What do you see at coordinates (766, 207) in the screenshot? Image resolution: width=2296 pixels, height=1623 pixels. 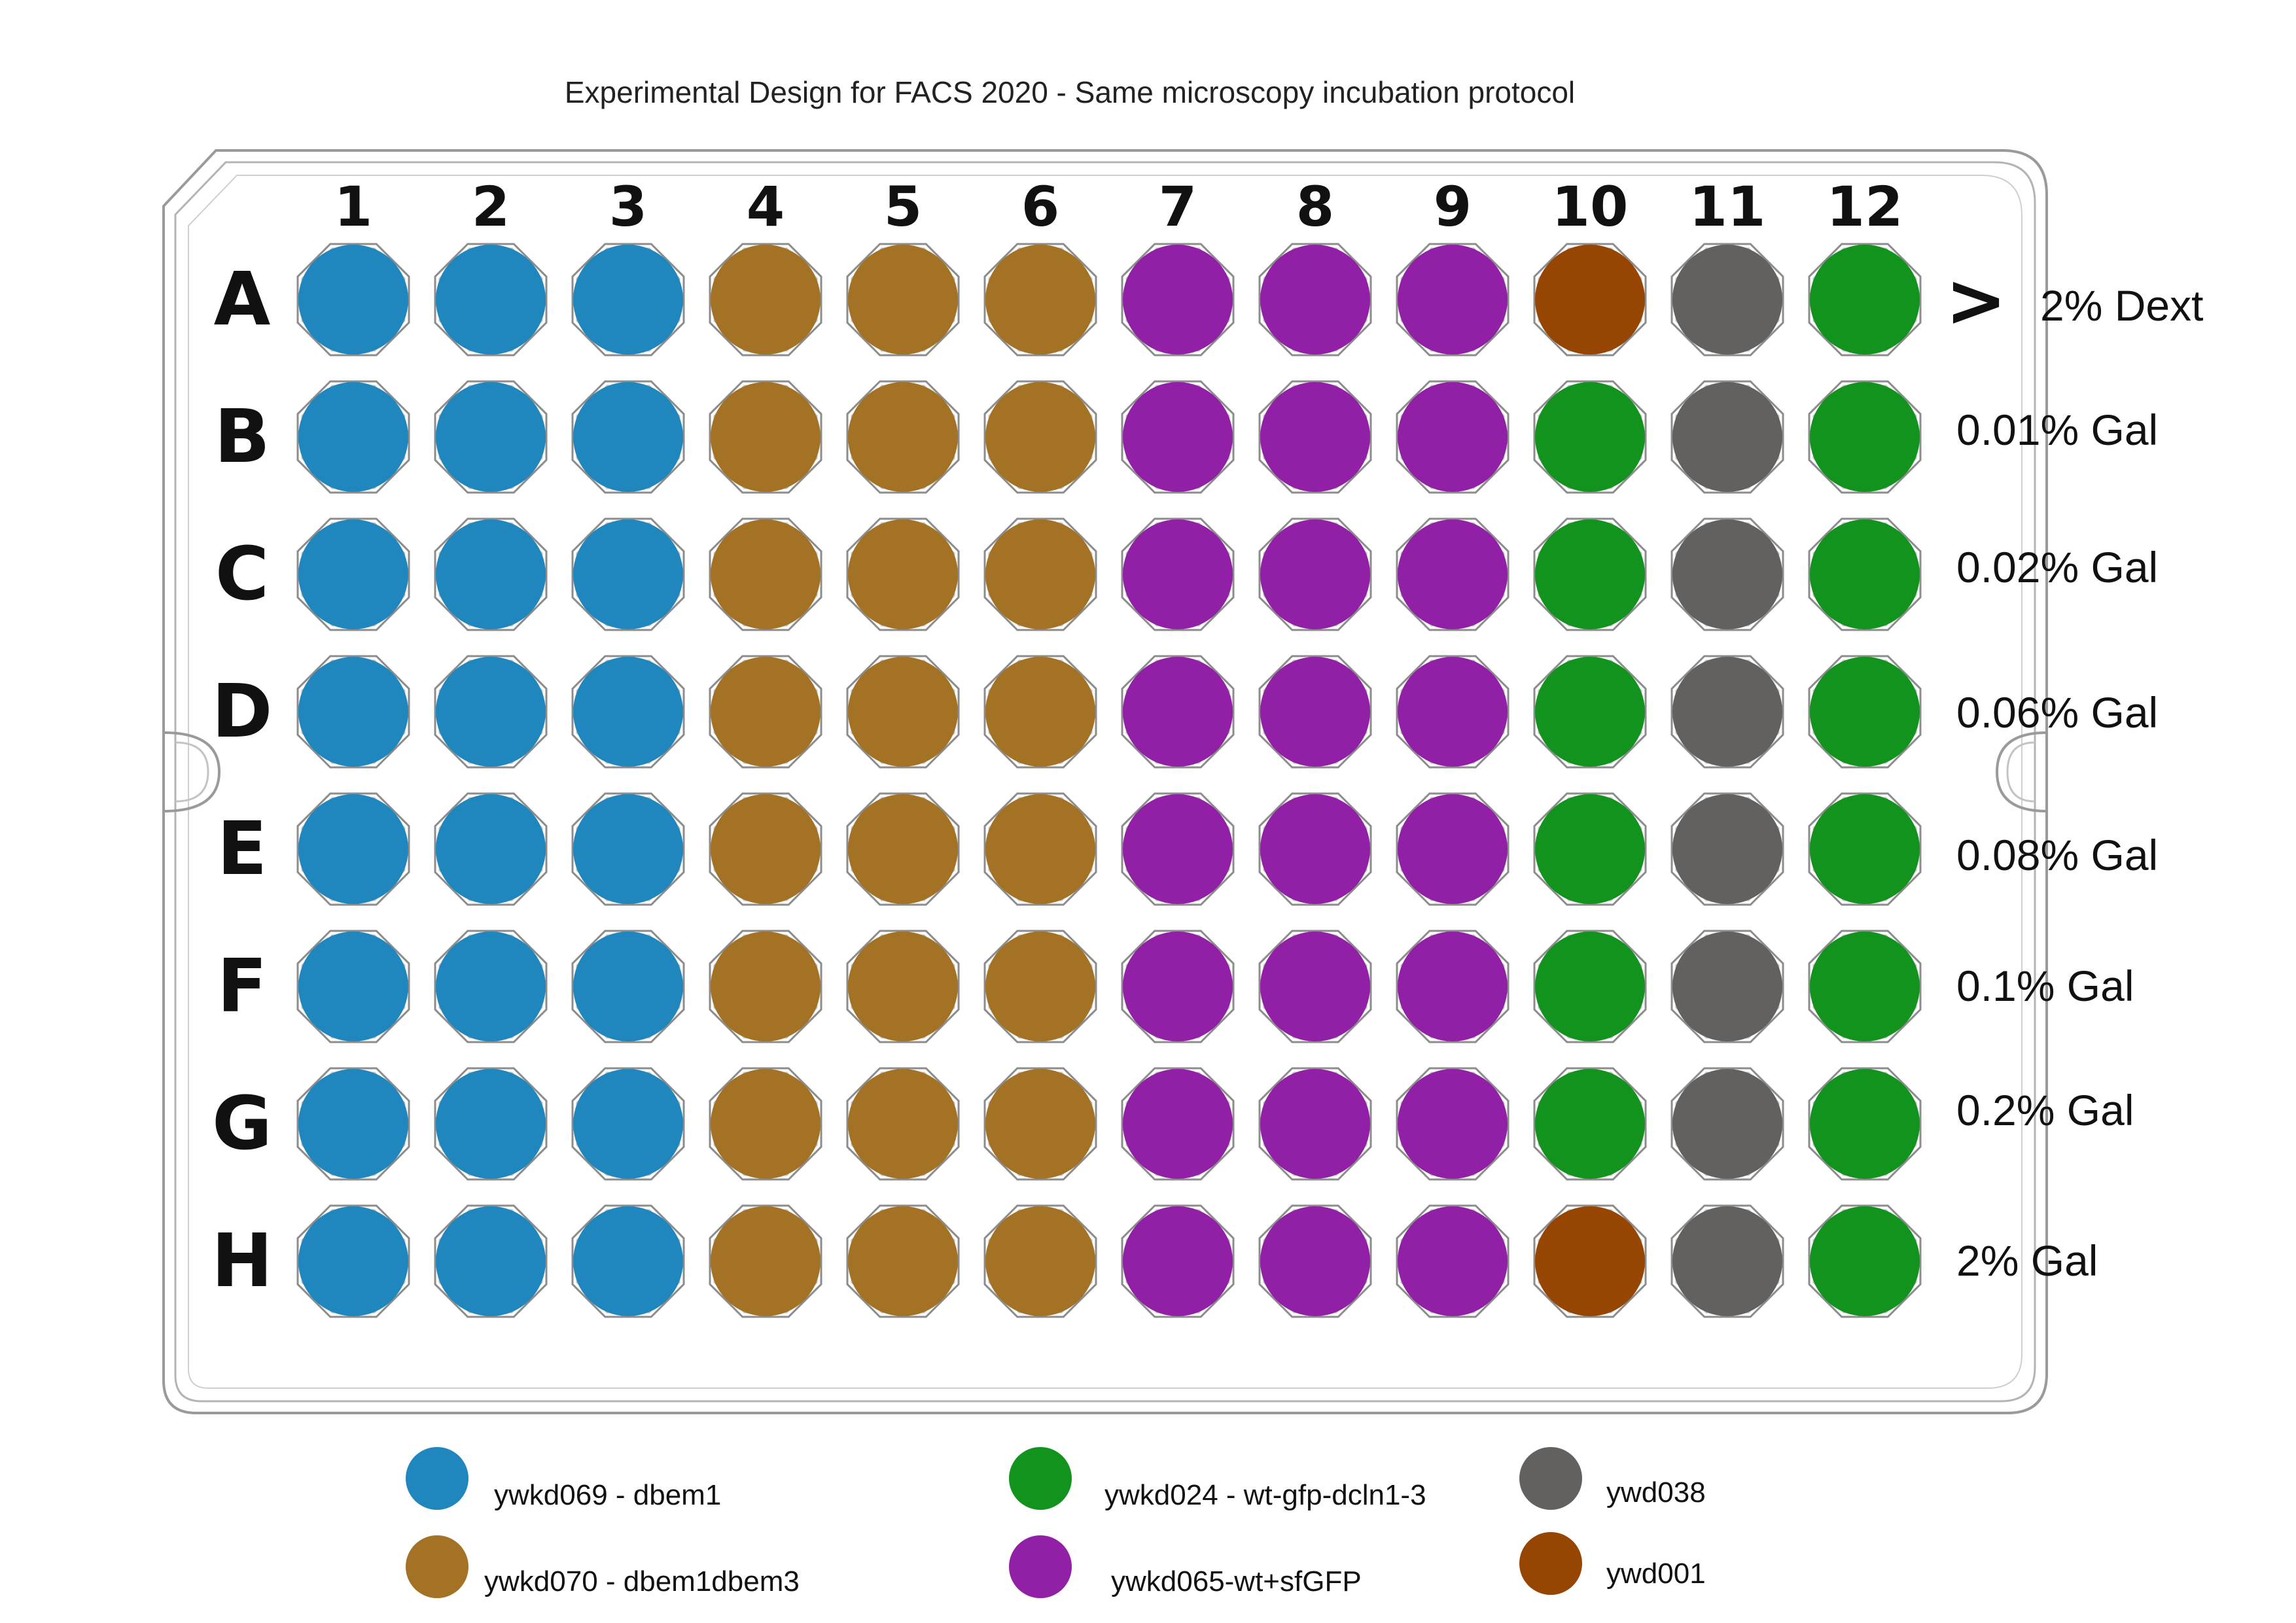 I see `column-number: 4` at bounding box center [766, 207].